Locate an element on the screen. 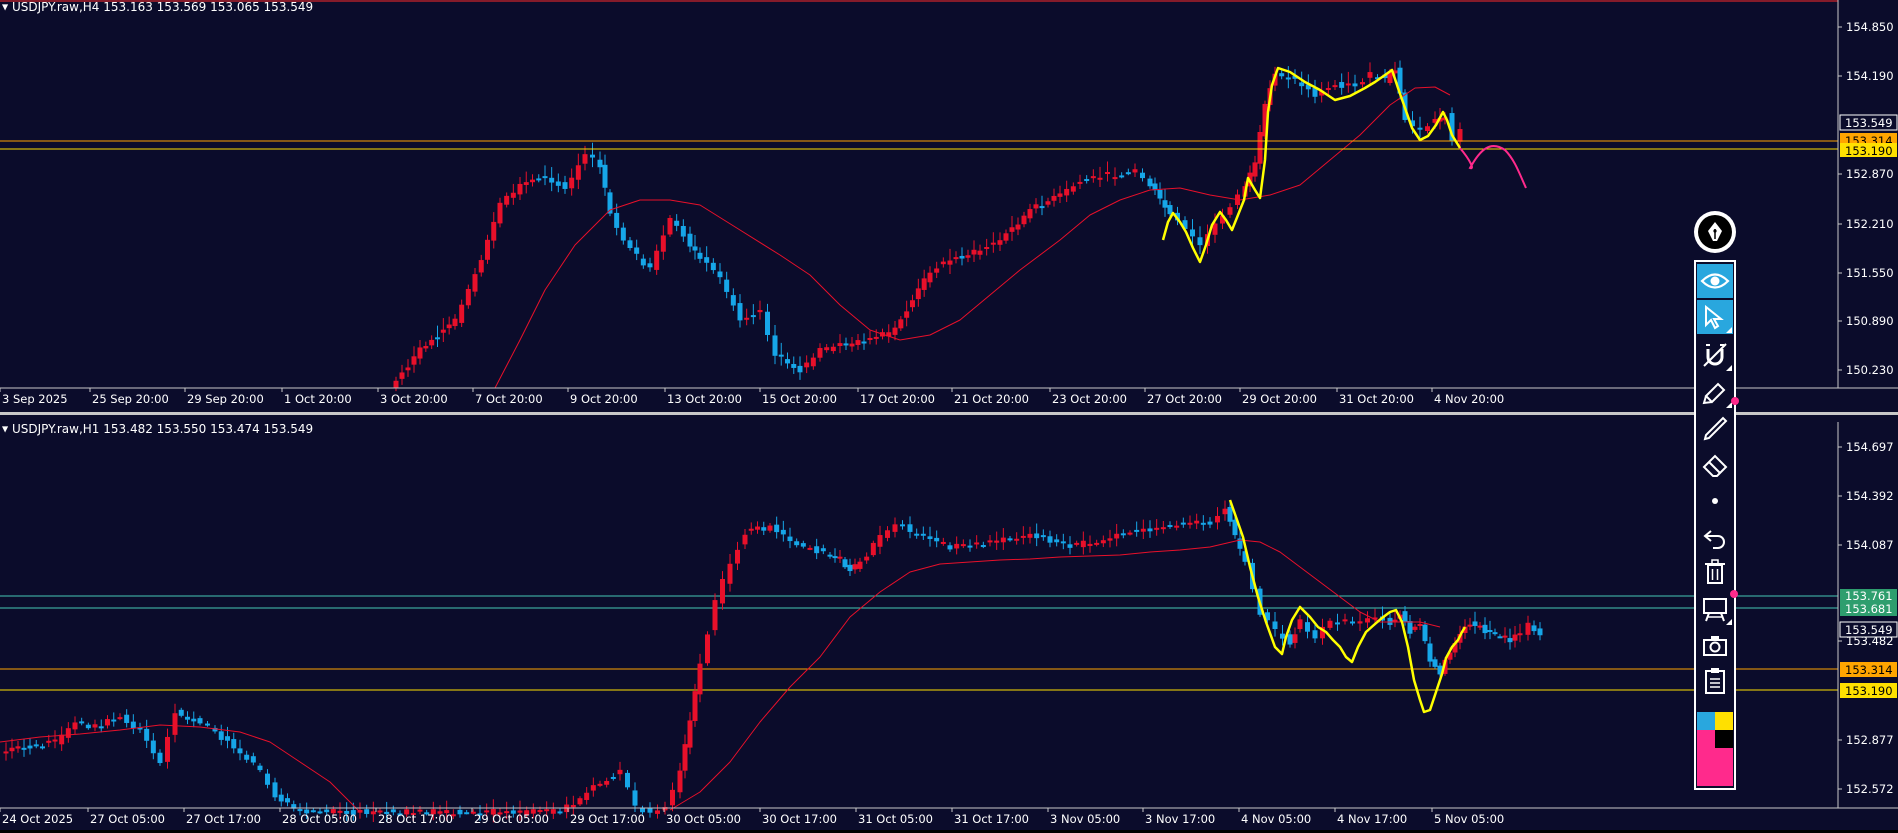 The width and height of the screenshot is (1898, 833). color-swatch-black is located at coordinates (1724, 739).